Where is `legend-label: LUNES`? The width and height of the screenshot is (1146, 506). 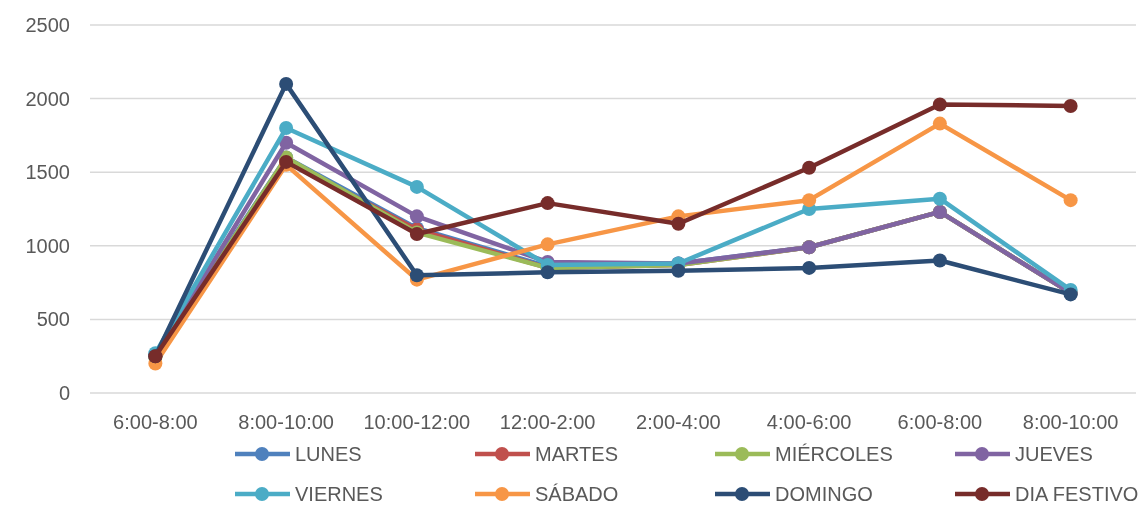 legend-label: LUNES is located at coordinates (328, 454).